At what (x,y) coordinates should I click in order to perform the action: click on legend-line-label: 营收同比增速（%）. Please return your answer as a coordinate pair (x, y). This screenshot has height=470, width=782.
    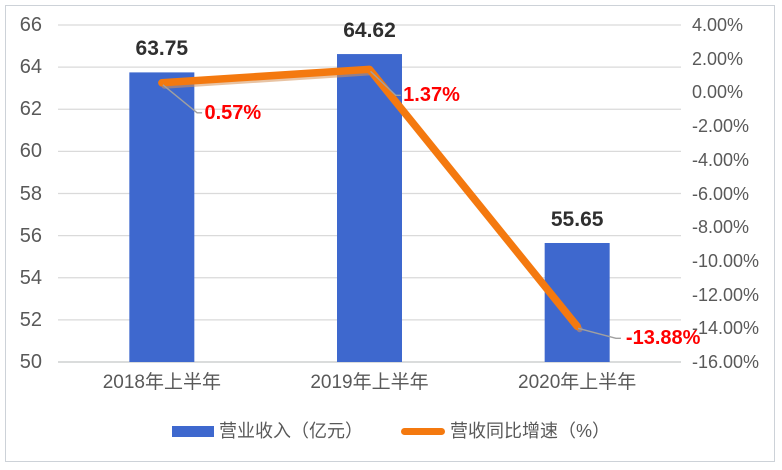
    Looking at the image, I should click on (529, 431).